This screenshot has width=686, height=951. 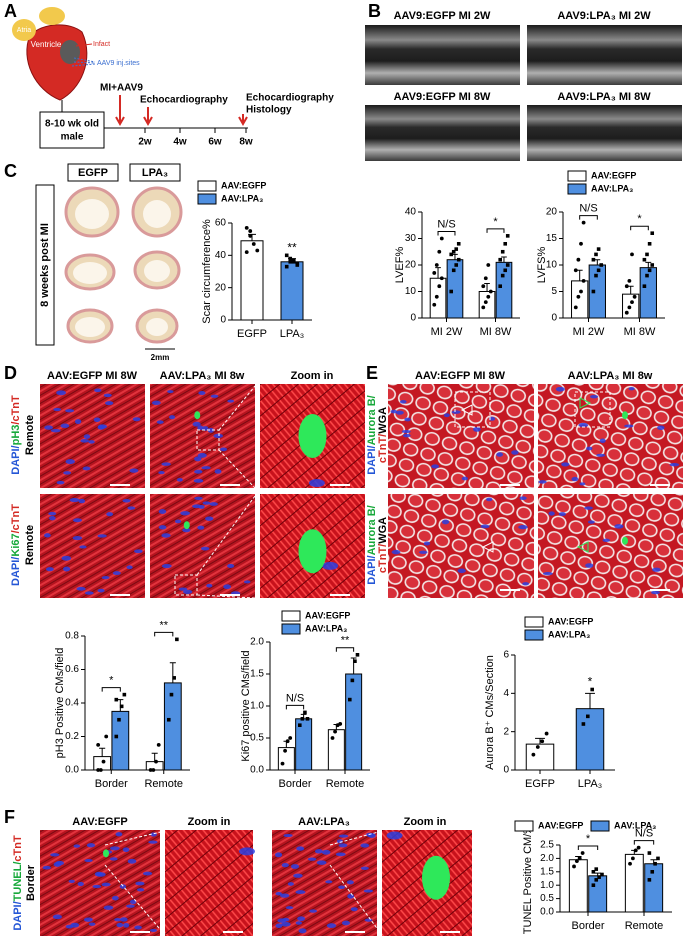 I want to click on label: Histology, so click(x=269, y=110).